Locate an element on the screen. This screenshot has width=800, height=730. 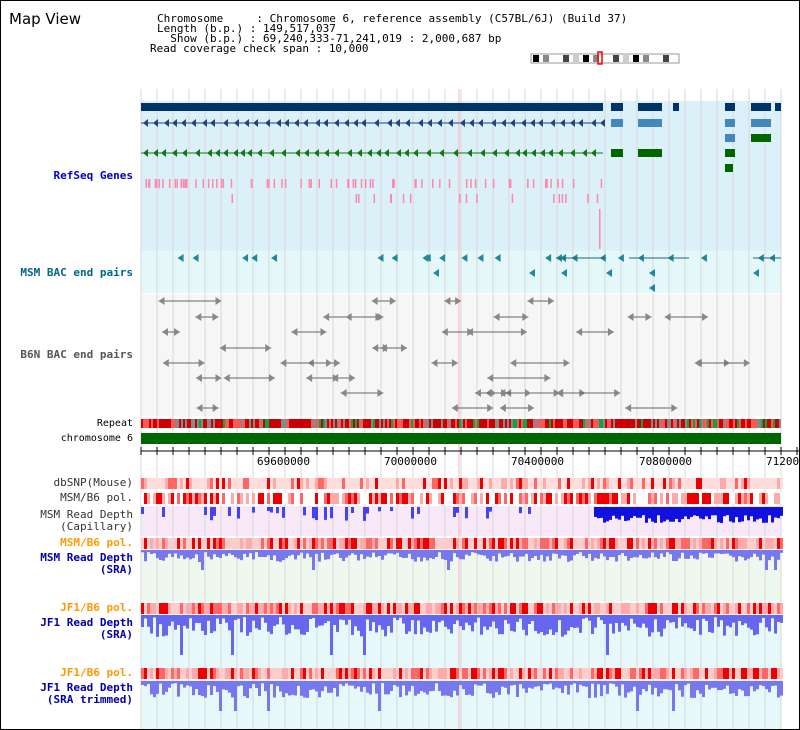
track-label-refseq: RefSeq Genes is located at coordinates (93, 175).